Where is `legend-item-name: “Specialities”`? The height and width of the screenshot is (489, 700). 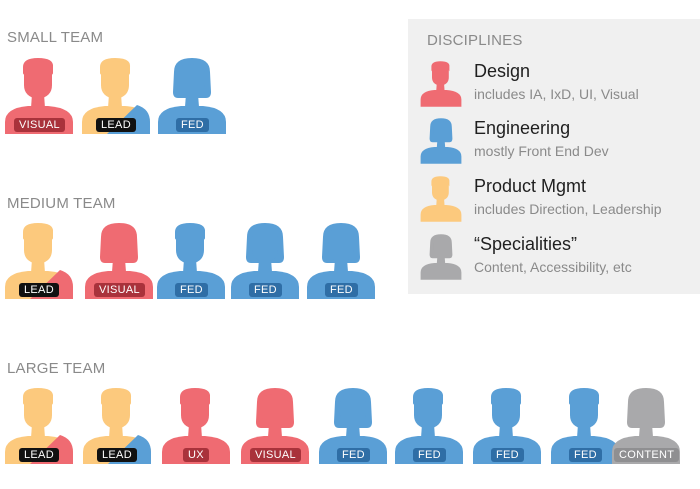 legend-item-name: “Specialities” is located at coordinates (526, 244).